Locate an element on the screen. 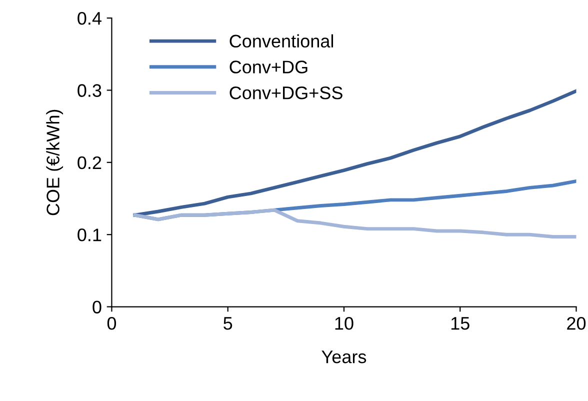 This screenshot has width=588, height=401. y-tick-label: 0.2 is located at coordinates (90, 163).